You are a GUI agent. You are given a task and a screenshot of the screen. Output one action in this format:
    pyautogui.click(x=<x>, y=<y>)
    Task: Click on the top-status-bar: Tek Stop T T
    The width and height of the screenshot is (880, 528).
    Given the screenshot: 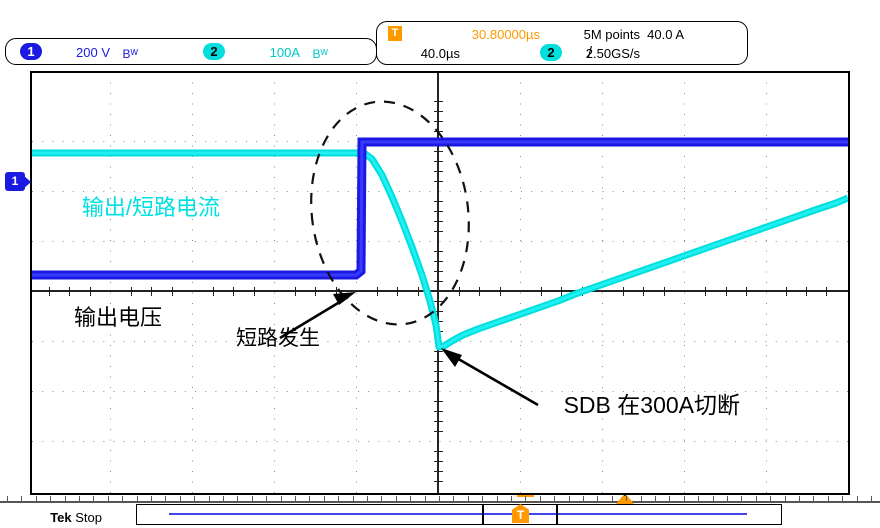 What is the action you would take?
    pyautogui.click(x=440, y=501)
    